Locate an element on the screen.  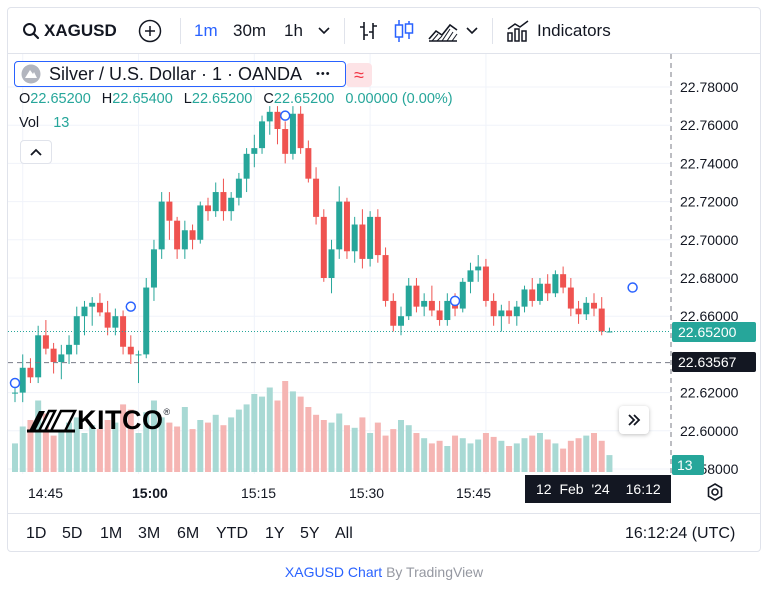
ohlc-bars-icon is located at coordinates (368, 31).